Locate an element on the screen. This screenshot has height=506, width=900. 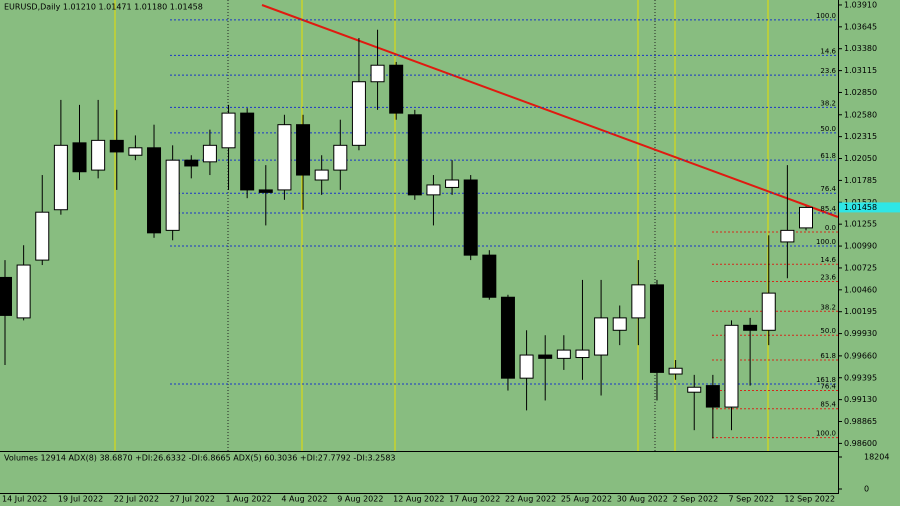
y-tick-label: 0.99395 is located at coordinates (860, 377).